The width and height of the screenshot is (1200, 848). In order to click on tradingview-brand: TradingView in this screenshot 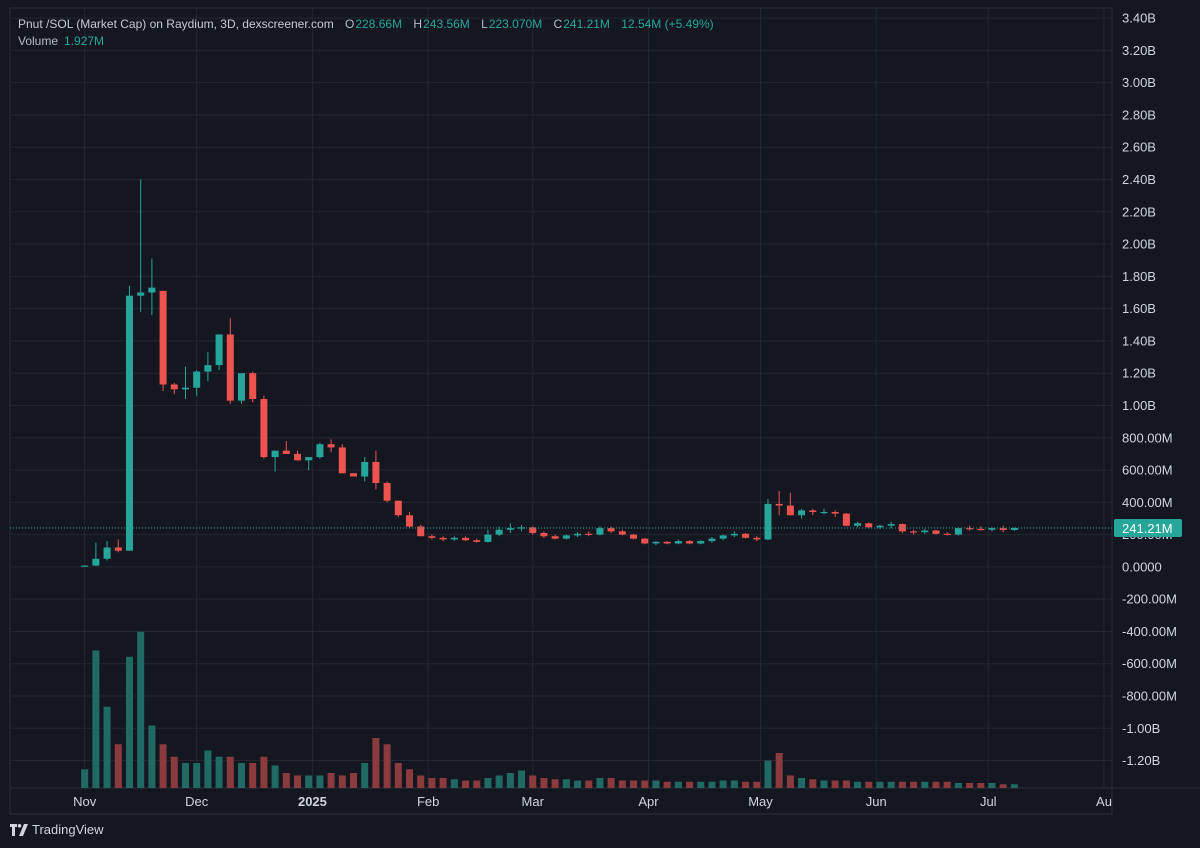, I will do `click(57, 829)`.